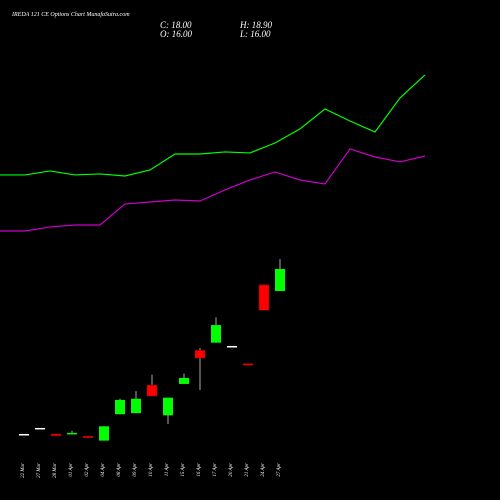 The height and width of the screenshot is (500, 500). Describe the element at coordinates (167, 469) in the screenshot. I see `x-tick-label: 11 Apr` at that location.